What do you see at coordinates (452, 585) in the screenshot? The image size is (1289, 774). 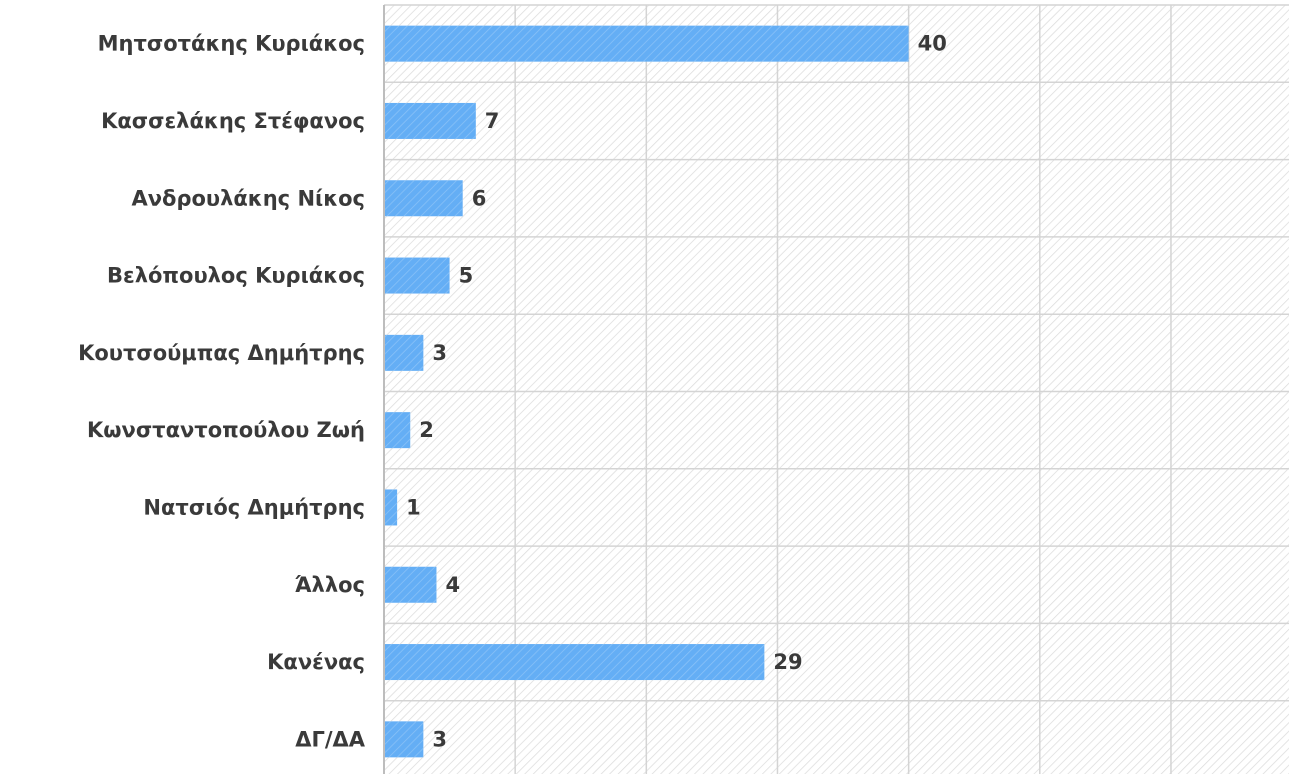 I see `value-label: 4` at bounding box center [452, 585].